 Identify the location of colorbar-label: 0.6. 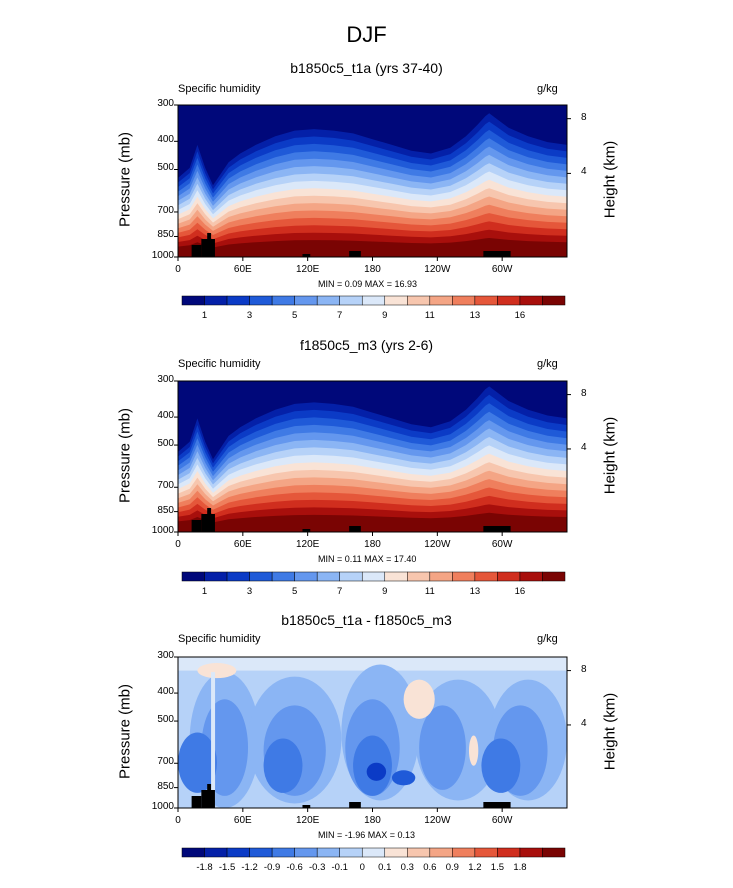
(430, 867).